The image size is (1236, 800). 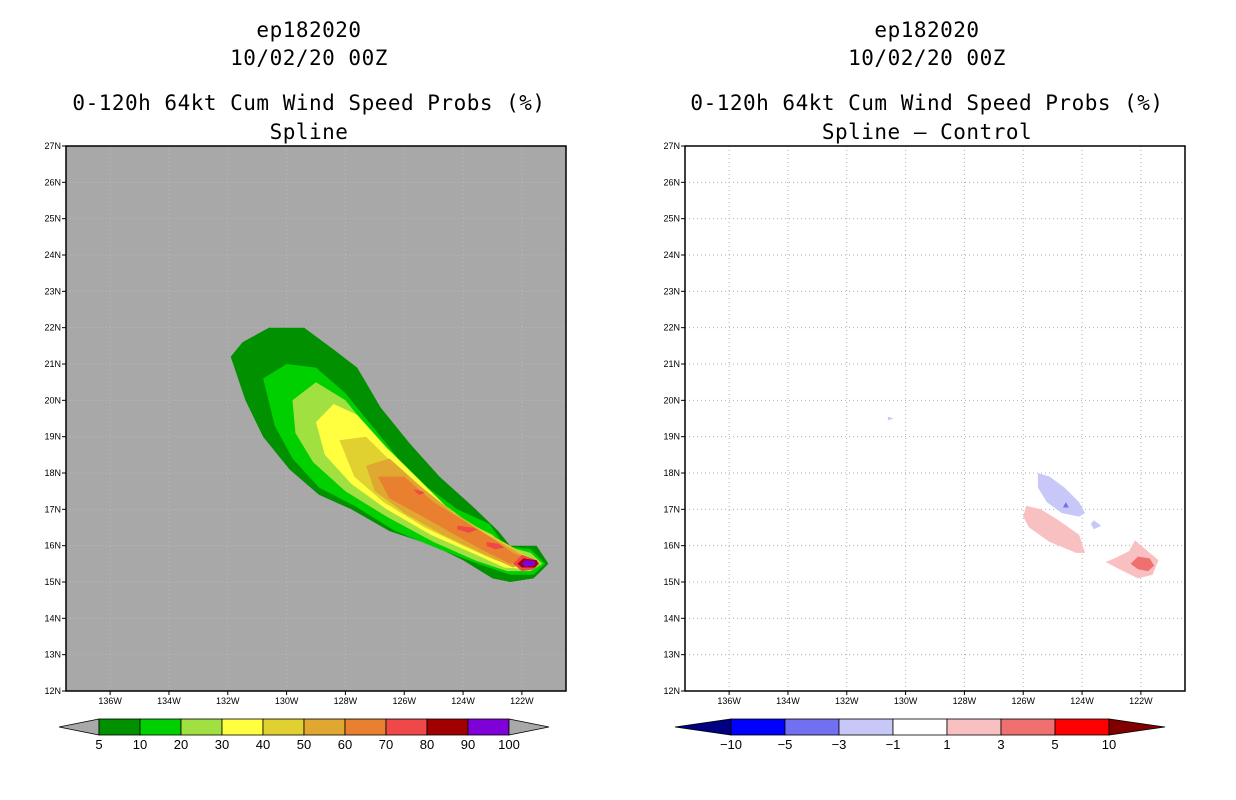 I want to click on y-tick-label: 13N, so click(x=671, y=655).